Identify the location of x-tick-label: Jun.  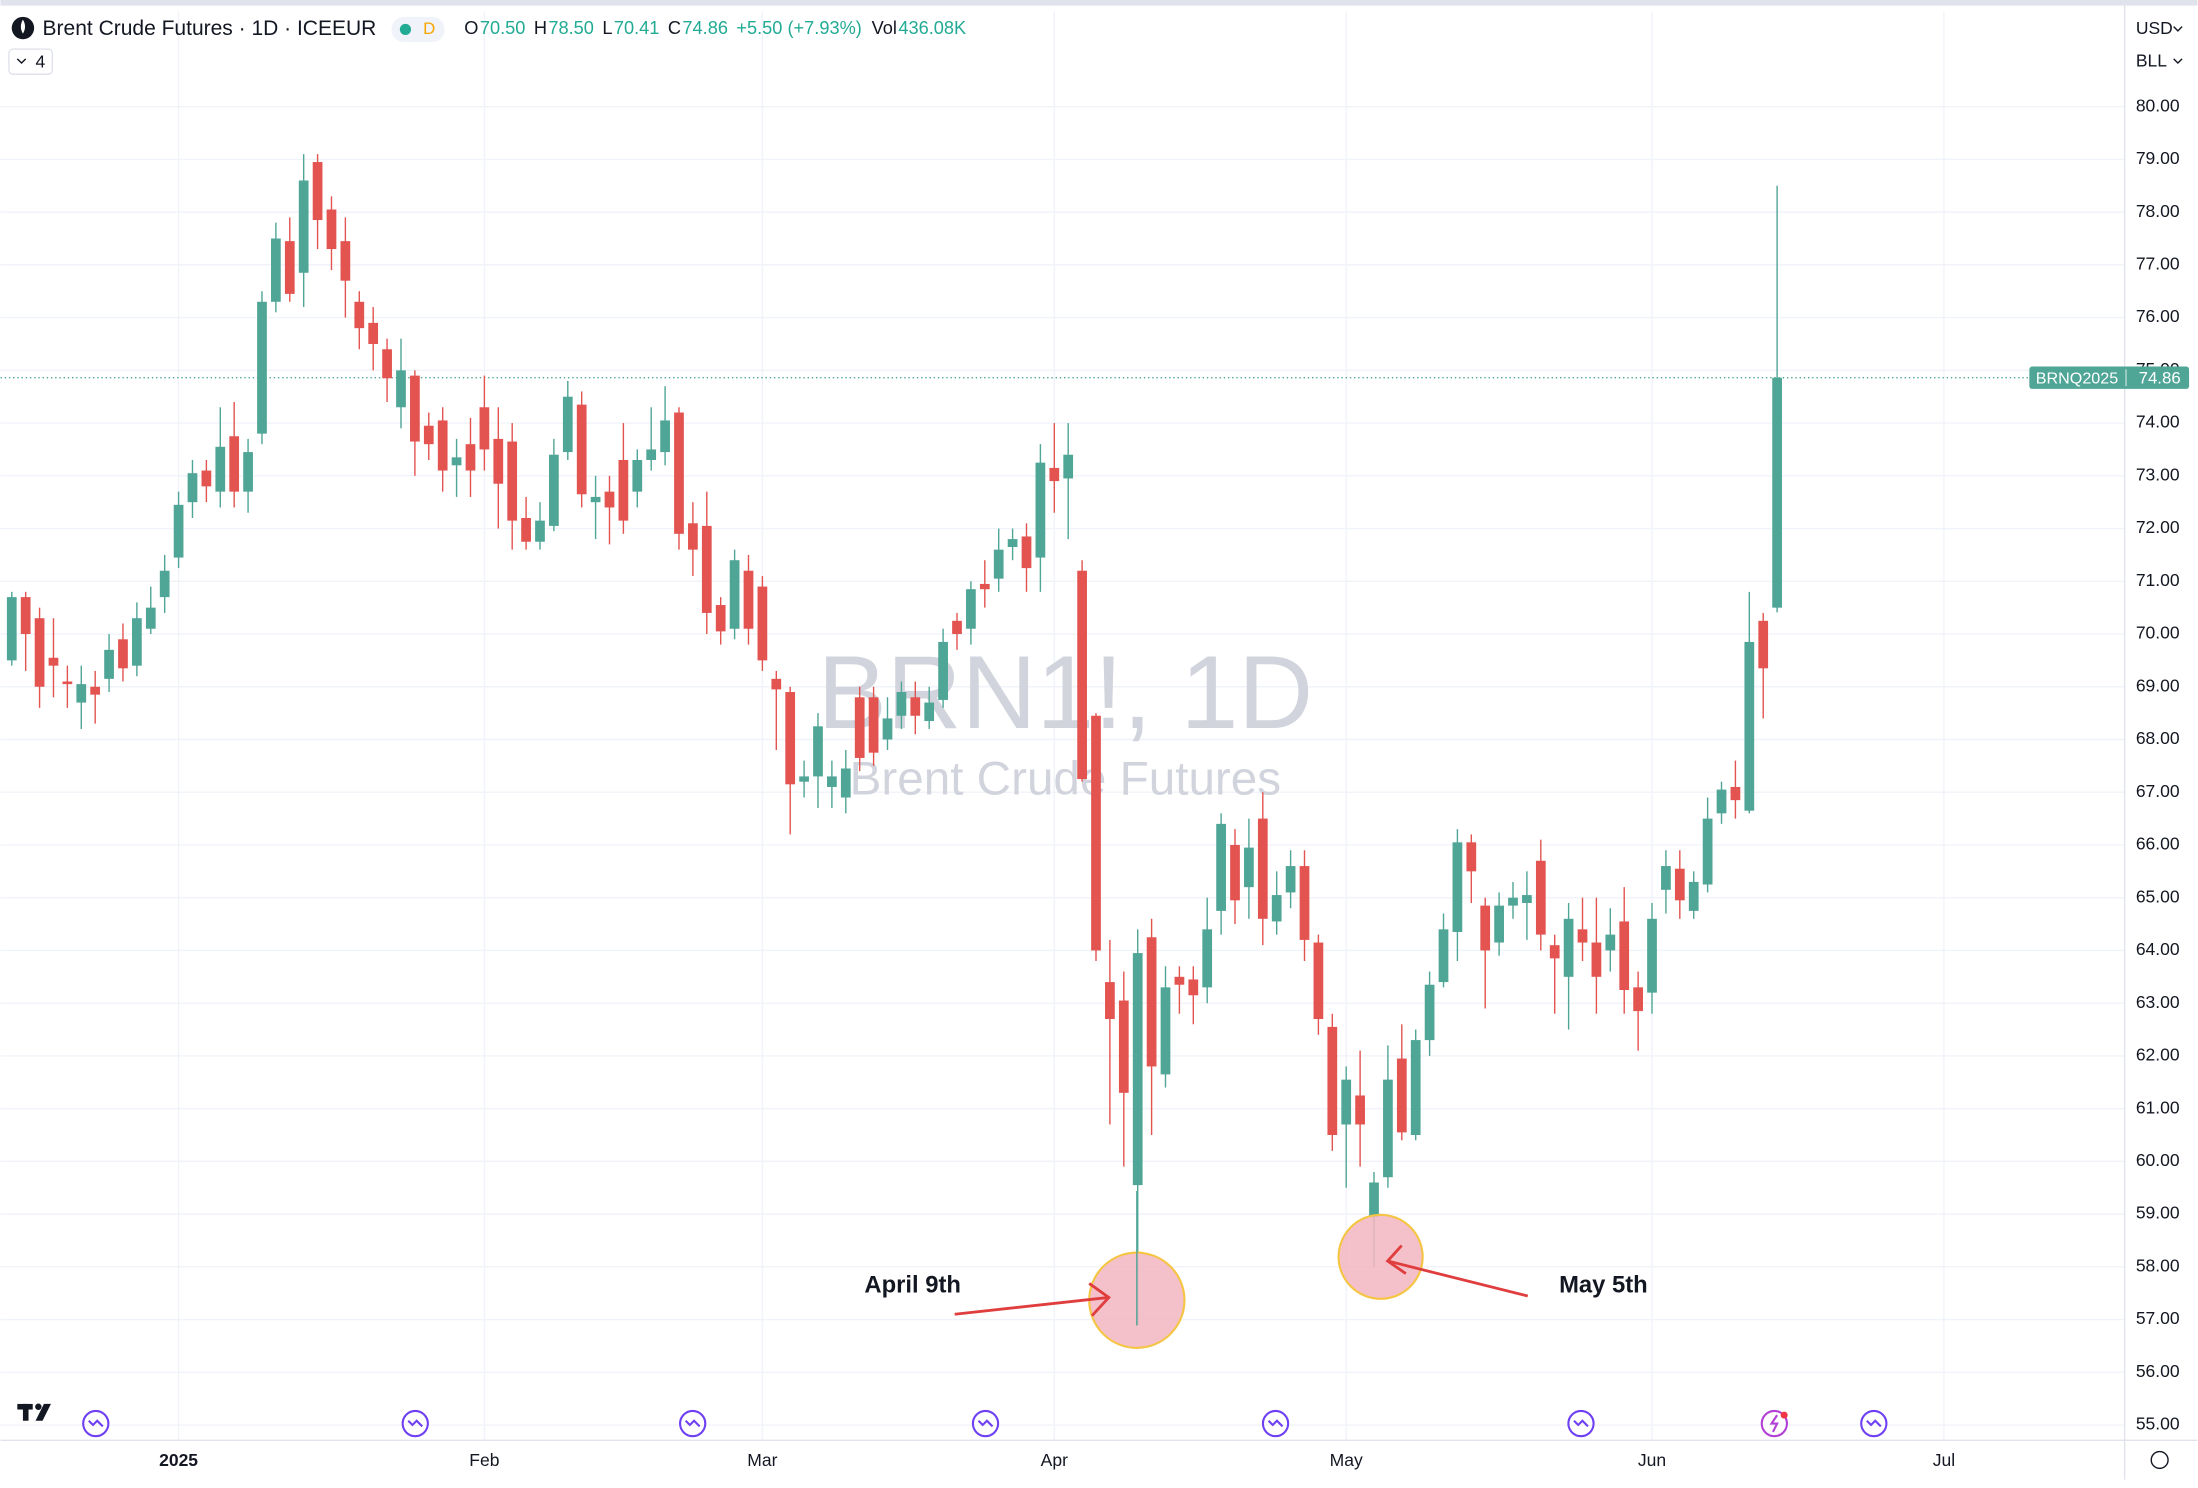
(1652, 1460).